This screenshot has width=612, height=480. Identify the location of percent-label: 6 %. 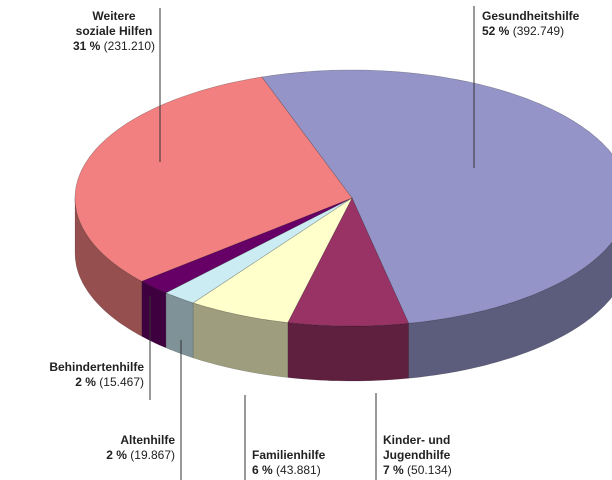
(262, 470).